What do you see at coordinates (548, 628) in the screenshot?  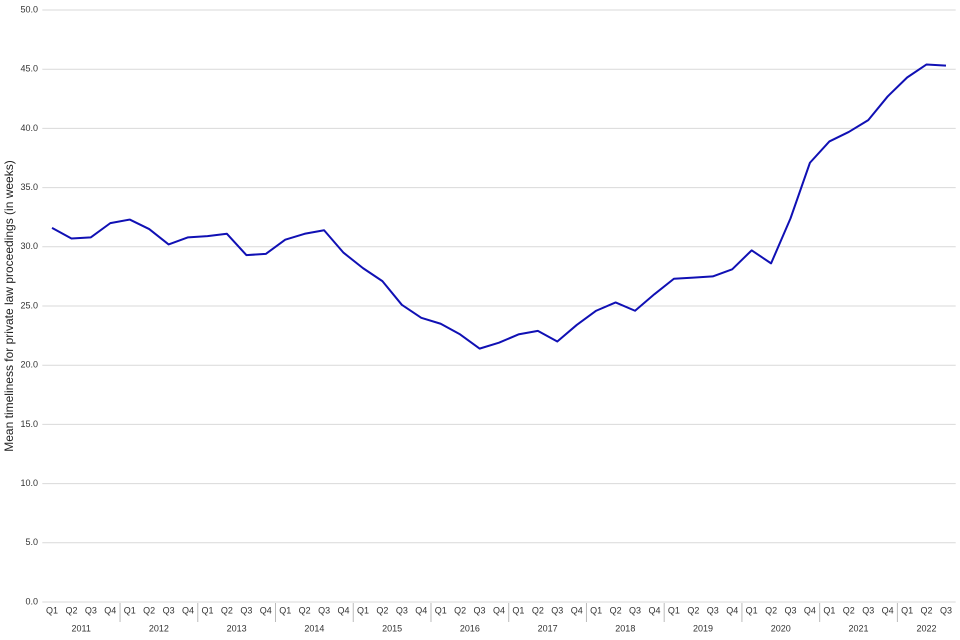 I see `year-label: 2017` at bounding box center [548, 628].